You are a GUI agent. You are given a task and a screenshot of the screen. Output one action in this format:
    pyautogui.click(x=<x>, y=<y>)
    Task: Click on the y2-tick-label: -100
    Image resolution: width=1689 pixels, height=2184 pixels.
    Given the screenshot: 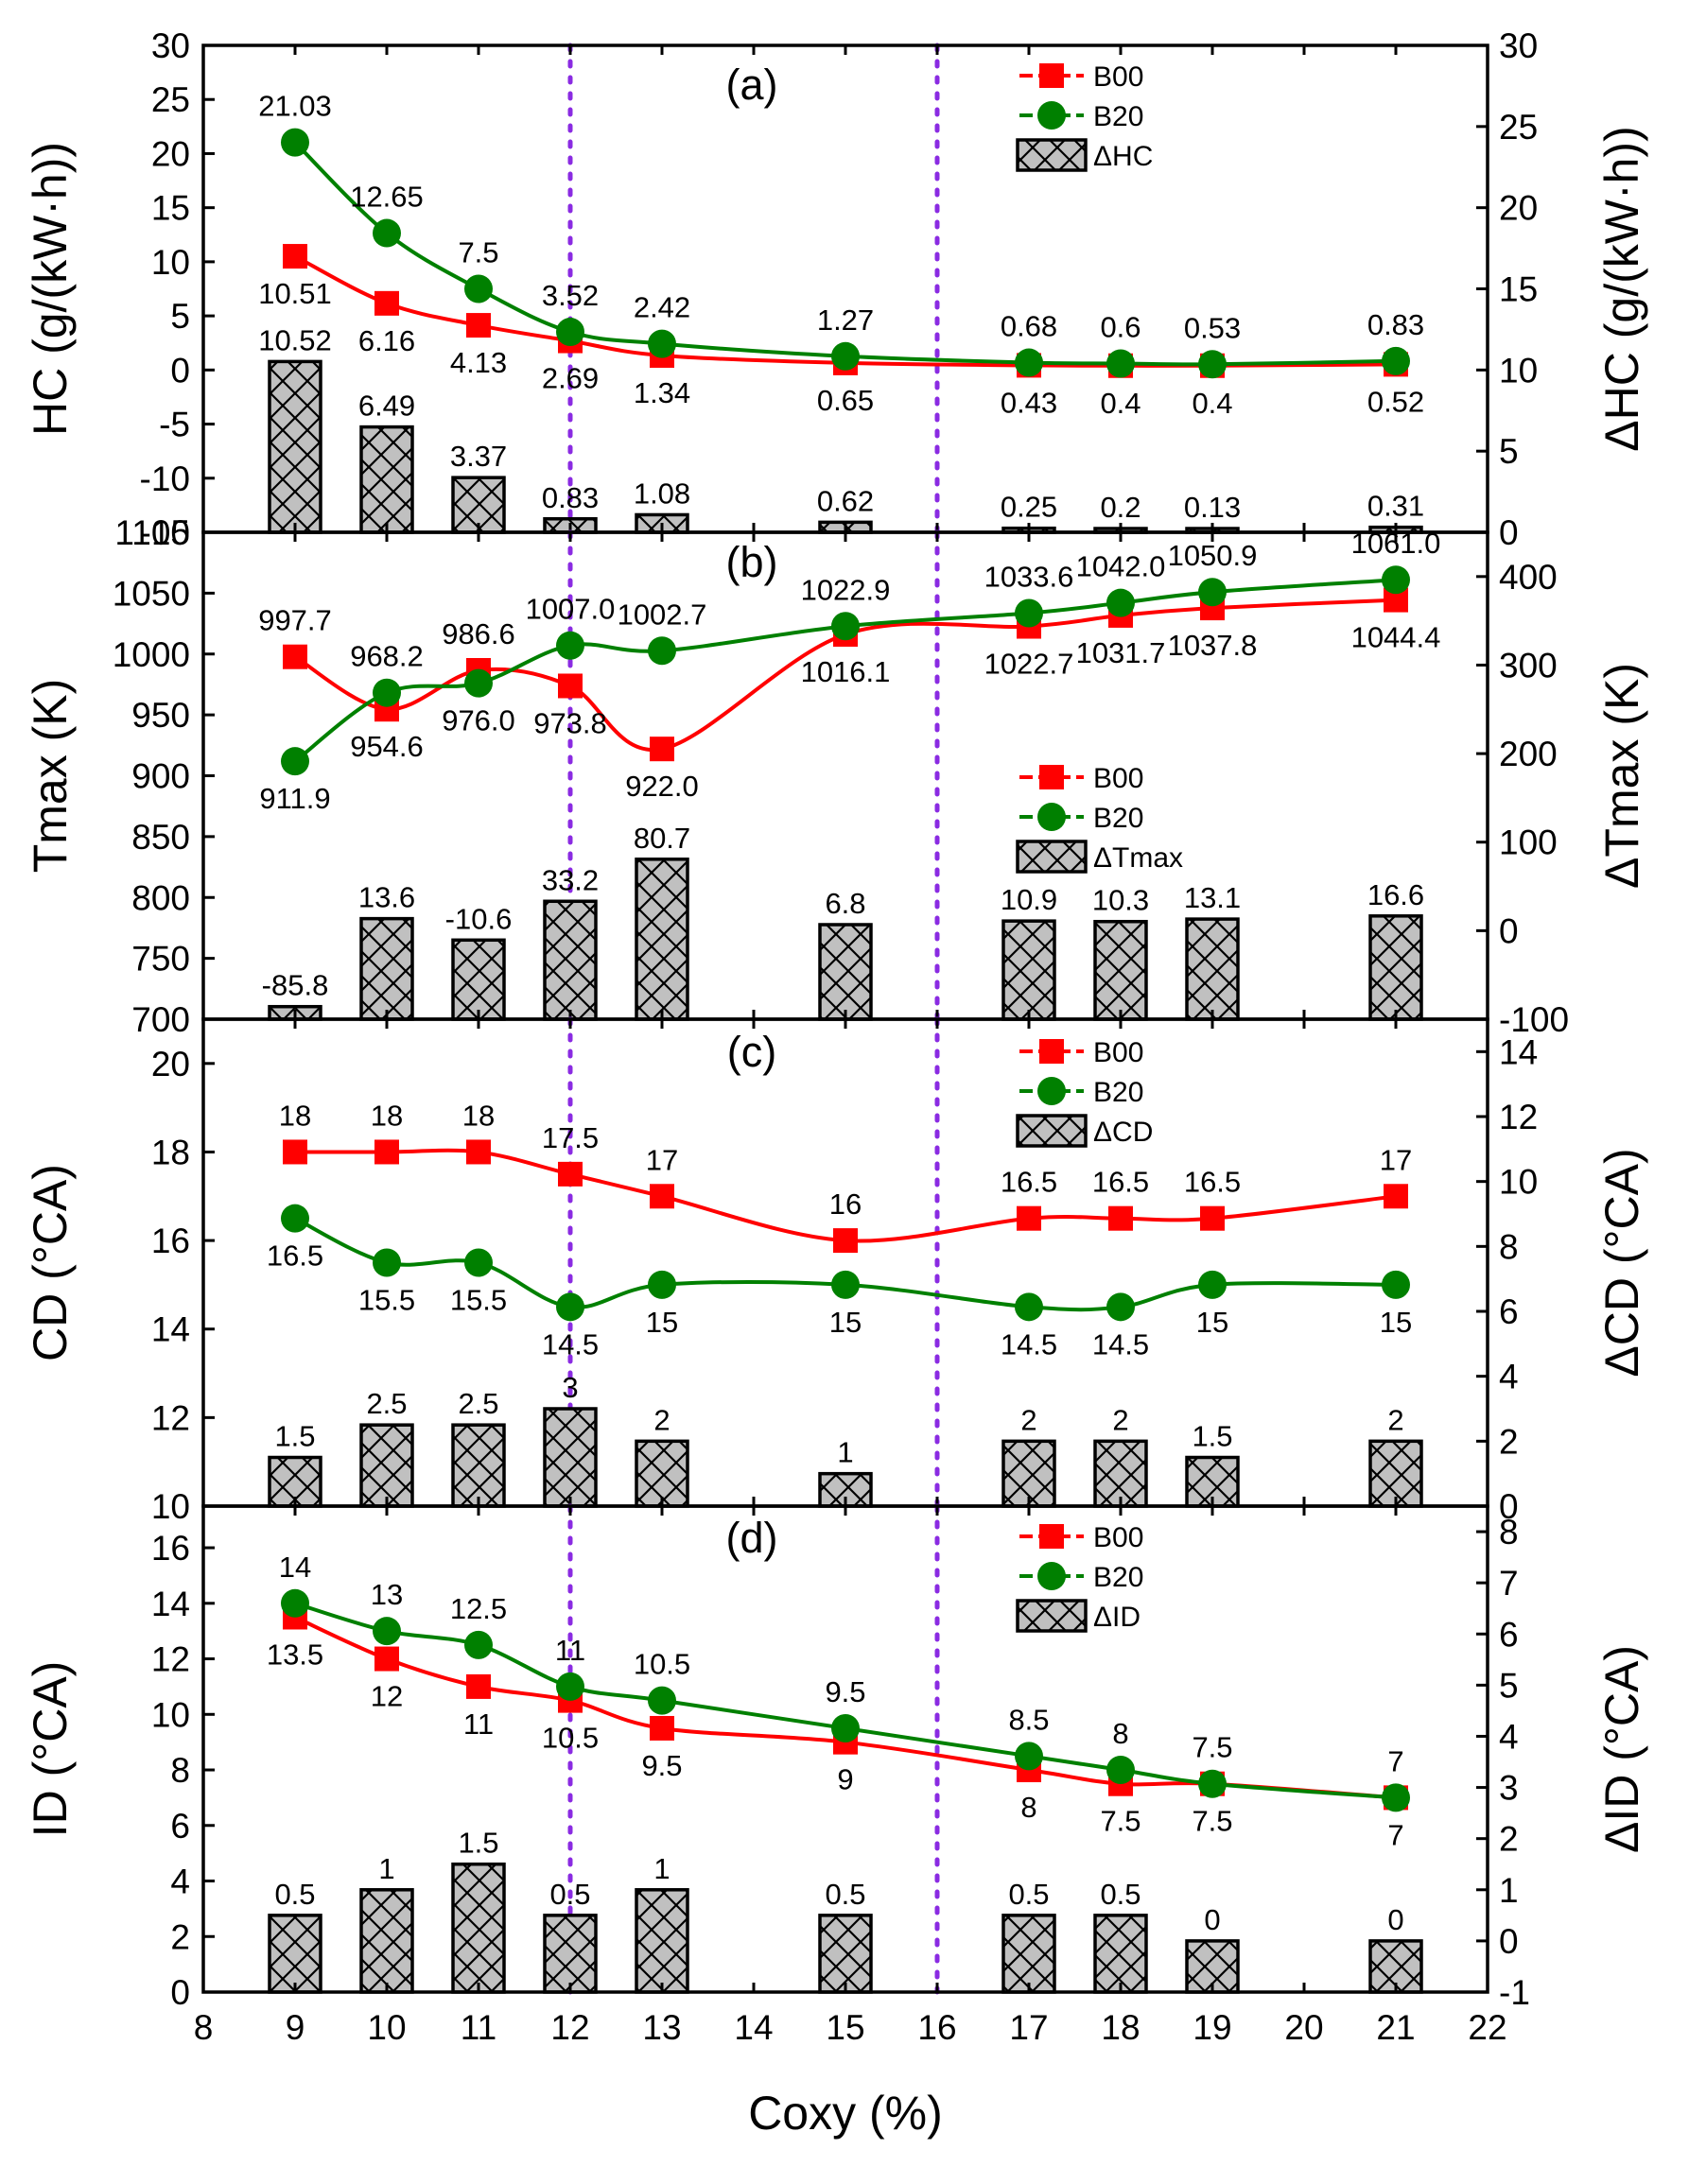 What is the action you would take?
    pyautogui.click(x=1534, y=1019)
    